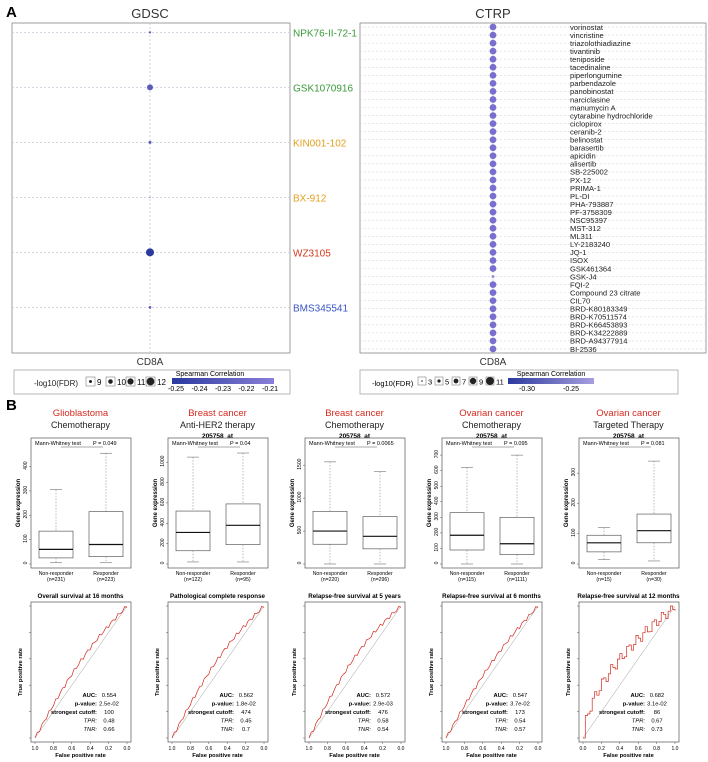 Image resolution: width=708 pixels, height=762 pixels. What do you see at coordinates (519, 730) in the screenshot?
I see `roc-stat-value: 0.57` at bounding box center [519, 730].